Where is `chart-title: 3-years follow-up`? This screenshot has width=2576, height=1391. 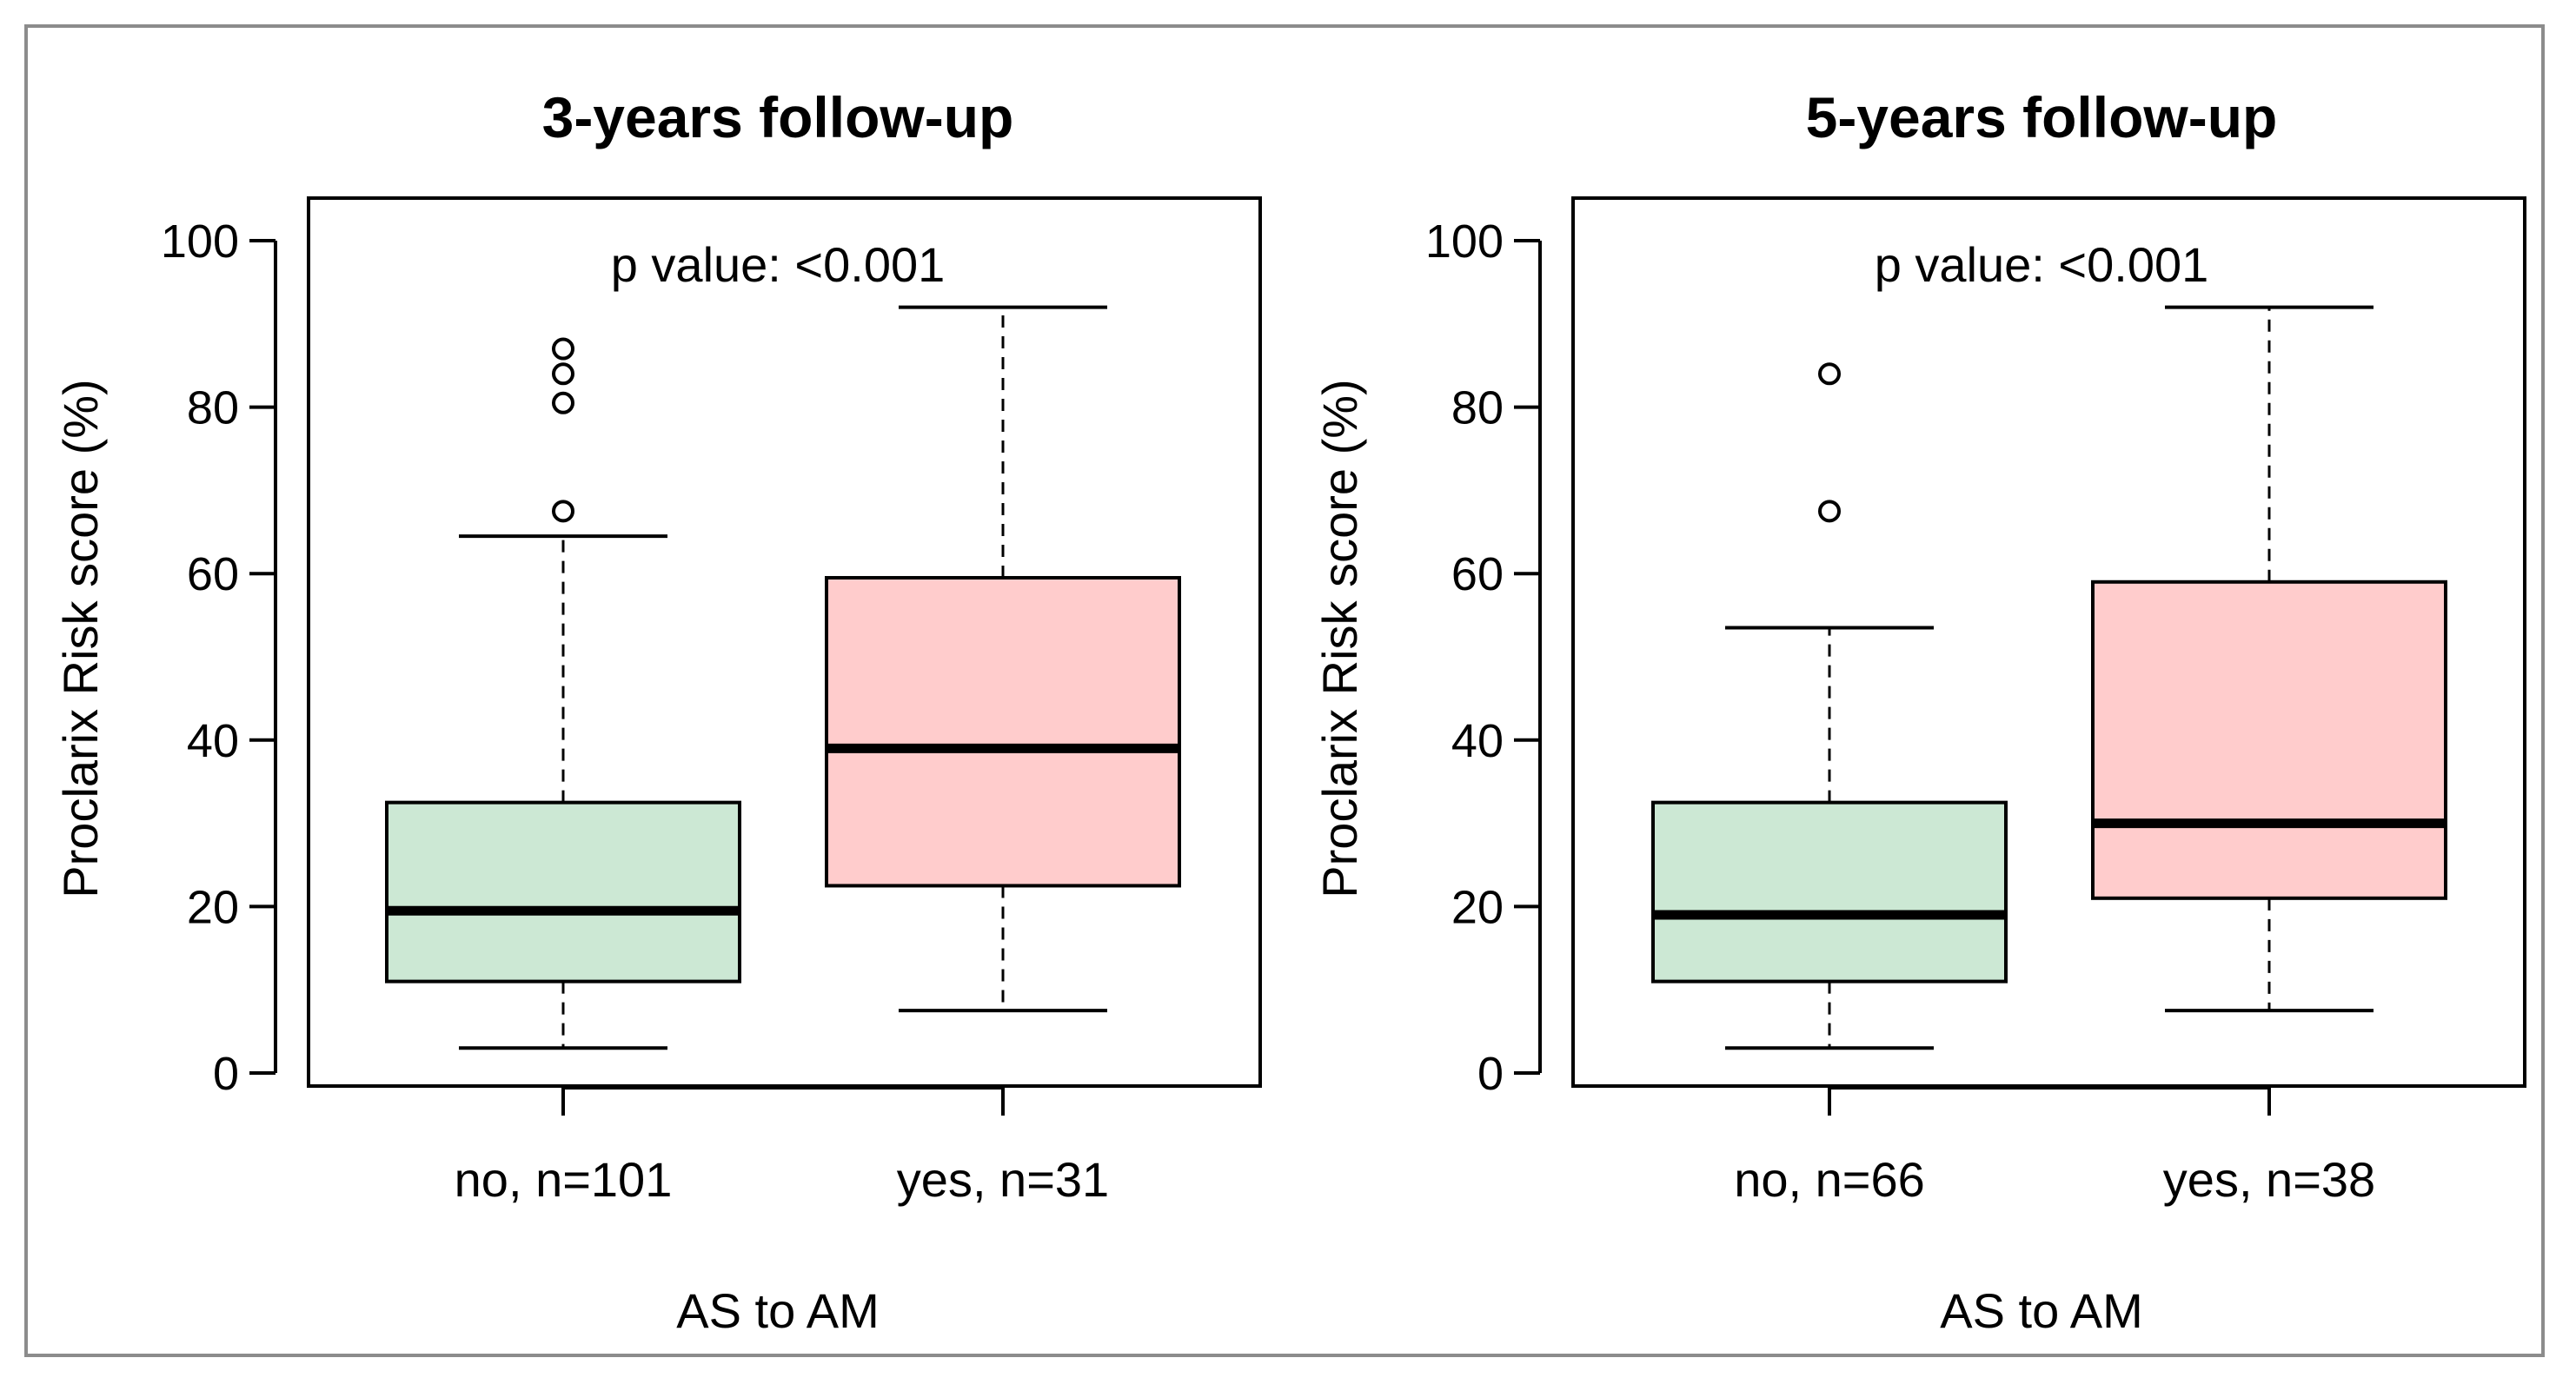
chart-title: 3-years follow-up is located at coordinates (778, 117).